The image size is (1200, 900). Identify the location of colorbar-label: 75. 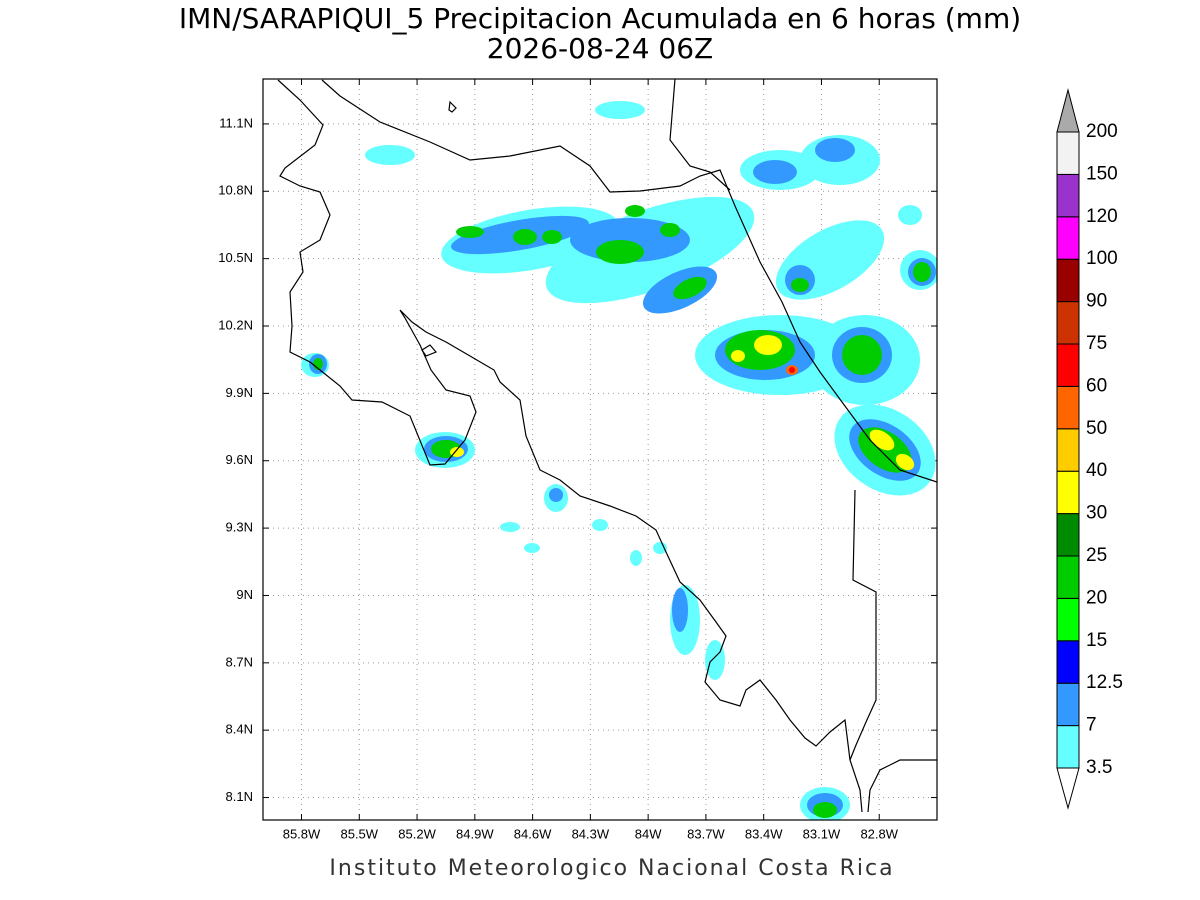
(1096, 343).